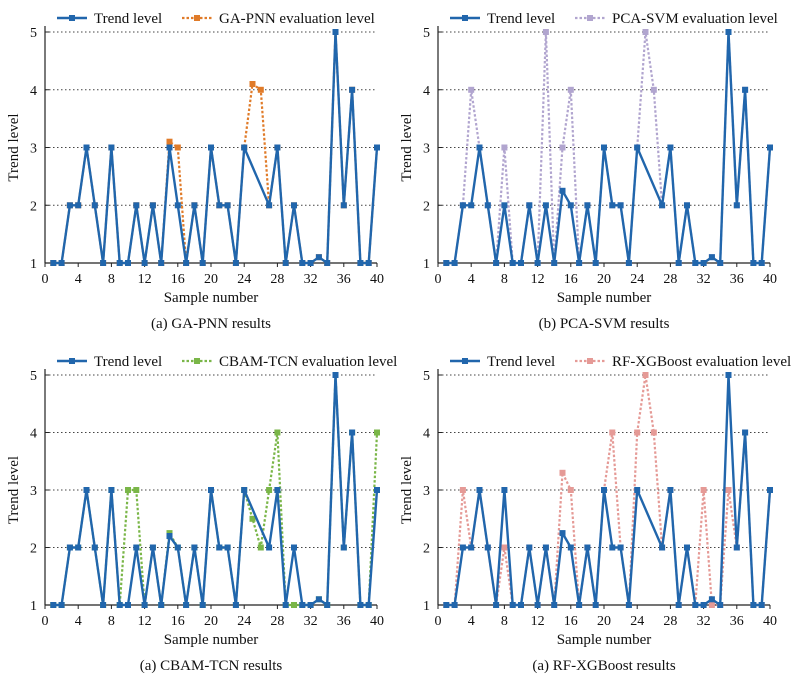 The image size is (800, 679). What do you see at coordinates (426, 206) in the screenshot?
I see `y-tick-label: 2` at bounding box center [426, 206].